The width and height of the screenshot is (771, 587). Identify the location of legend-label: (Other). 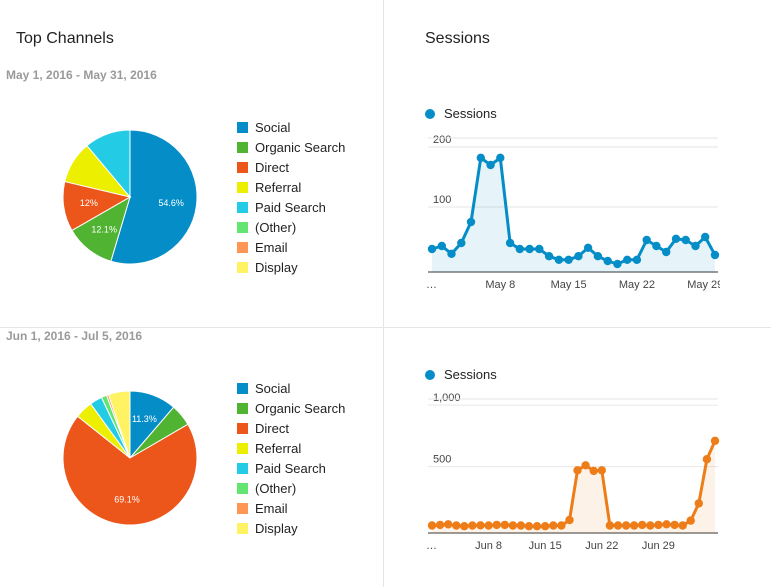
(276, 227).